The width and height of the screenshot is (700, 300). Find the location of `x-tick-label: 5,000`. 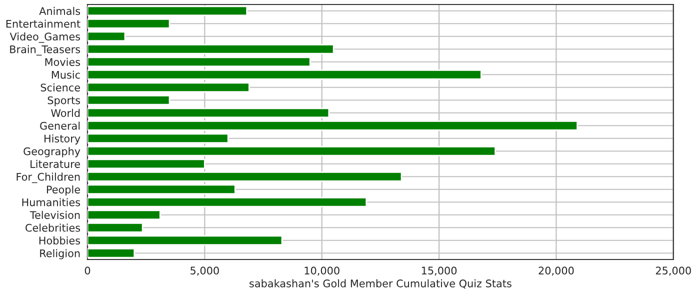

x-tick-label: 5,000 is located at coordinates (204, 271).